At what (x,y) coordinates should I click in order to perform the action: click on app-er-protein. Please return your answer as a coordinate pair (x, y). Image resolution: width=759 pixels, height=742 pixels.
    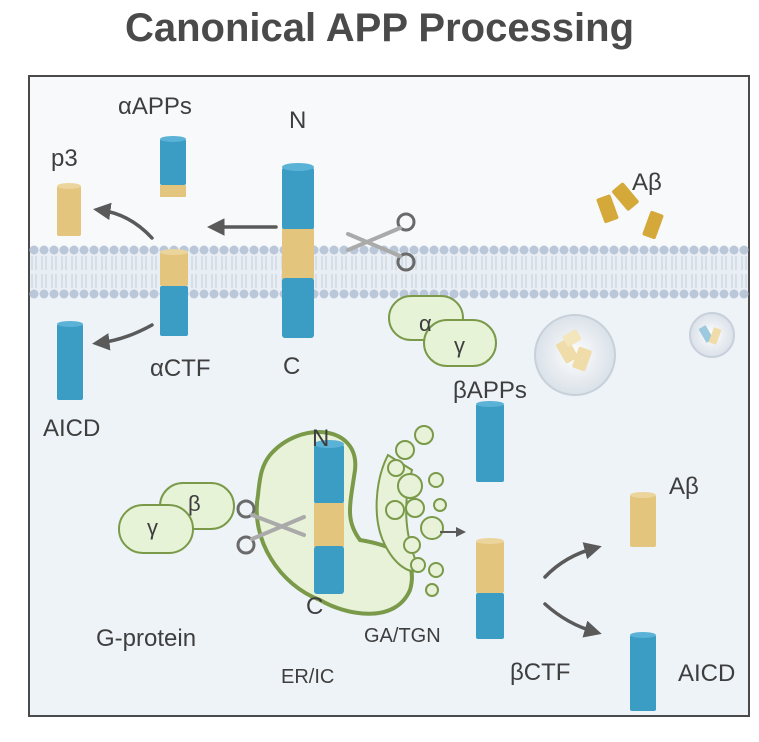
    Looking at the image, I should click on (329, 517).